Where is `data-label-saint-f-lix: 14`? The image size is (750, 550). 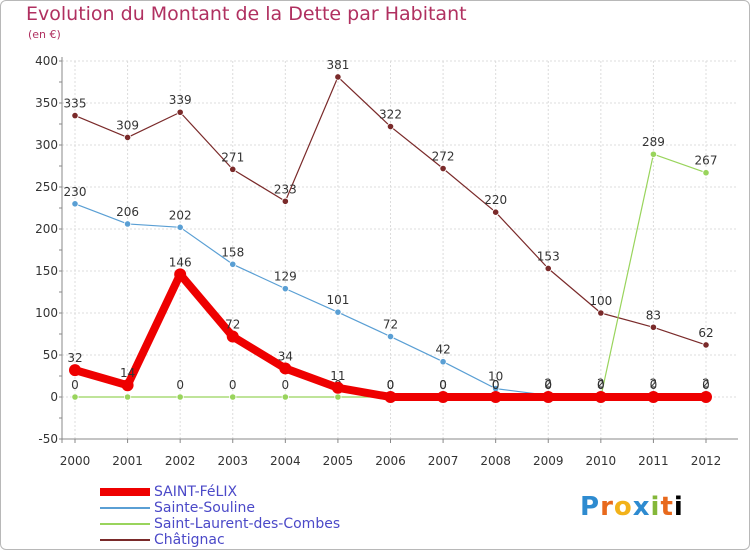 data-label-saint-f-lix: 14 is located at coordinates (127, 373).